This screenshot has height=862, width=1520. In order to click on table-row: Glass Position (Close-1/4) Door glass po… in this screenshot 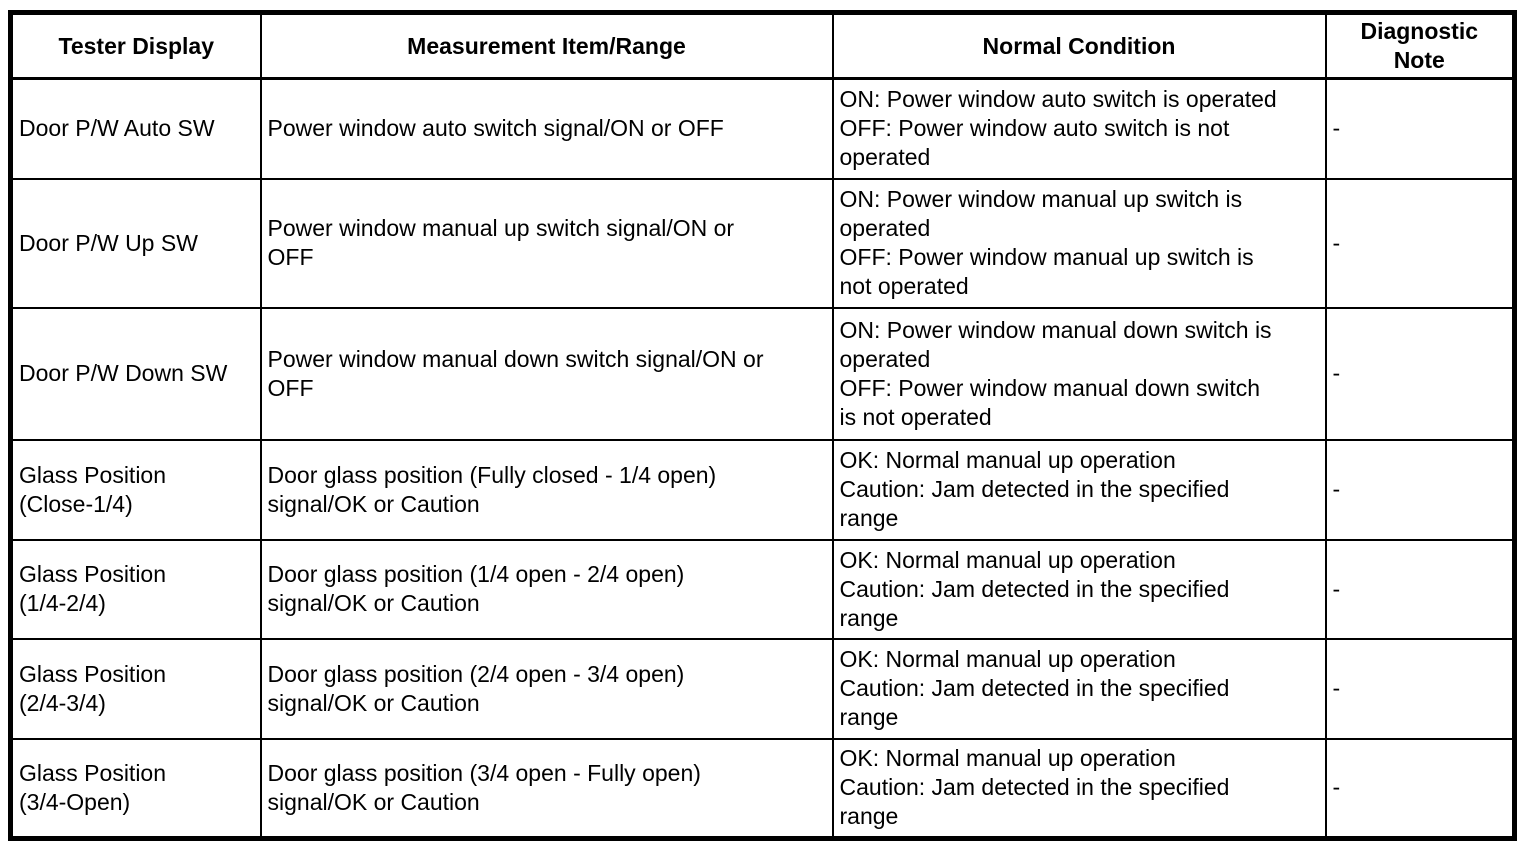, I will do `click(762, 489)`.